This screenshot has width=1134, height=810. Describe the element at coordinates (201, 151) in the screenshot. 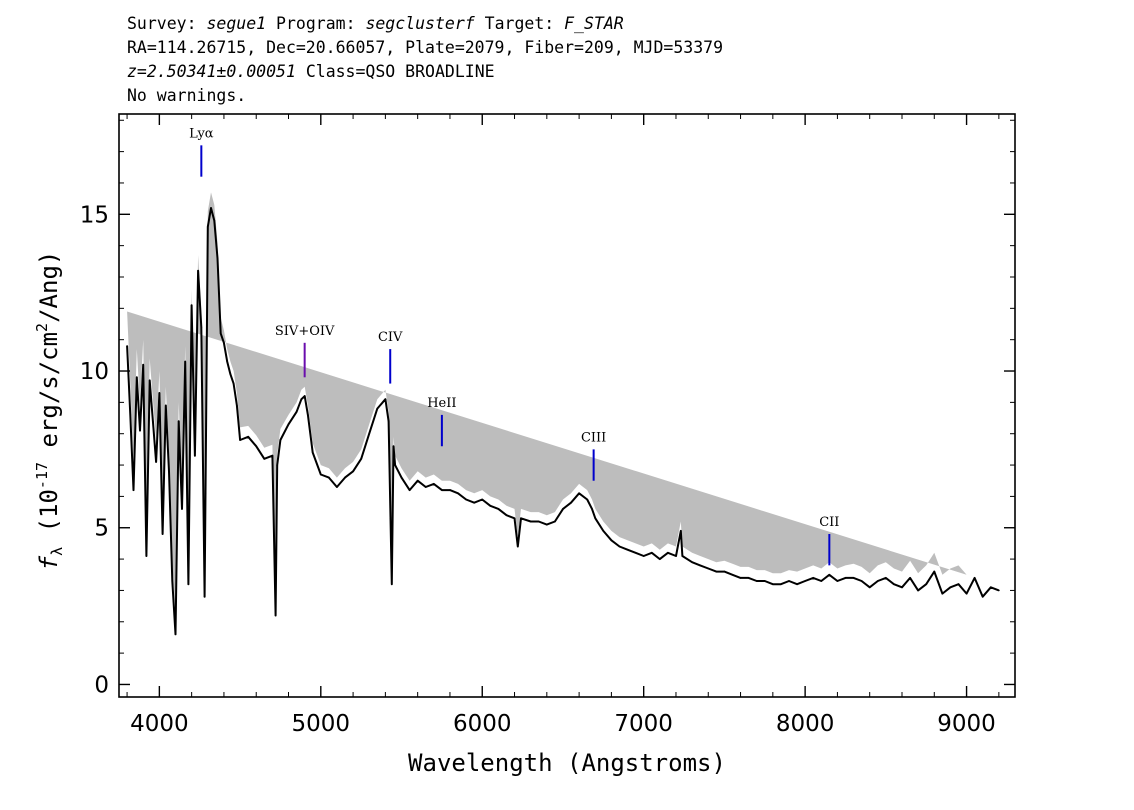

I see `emission-line: Lyα` at that location.